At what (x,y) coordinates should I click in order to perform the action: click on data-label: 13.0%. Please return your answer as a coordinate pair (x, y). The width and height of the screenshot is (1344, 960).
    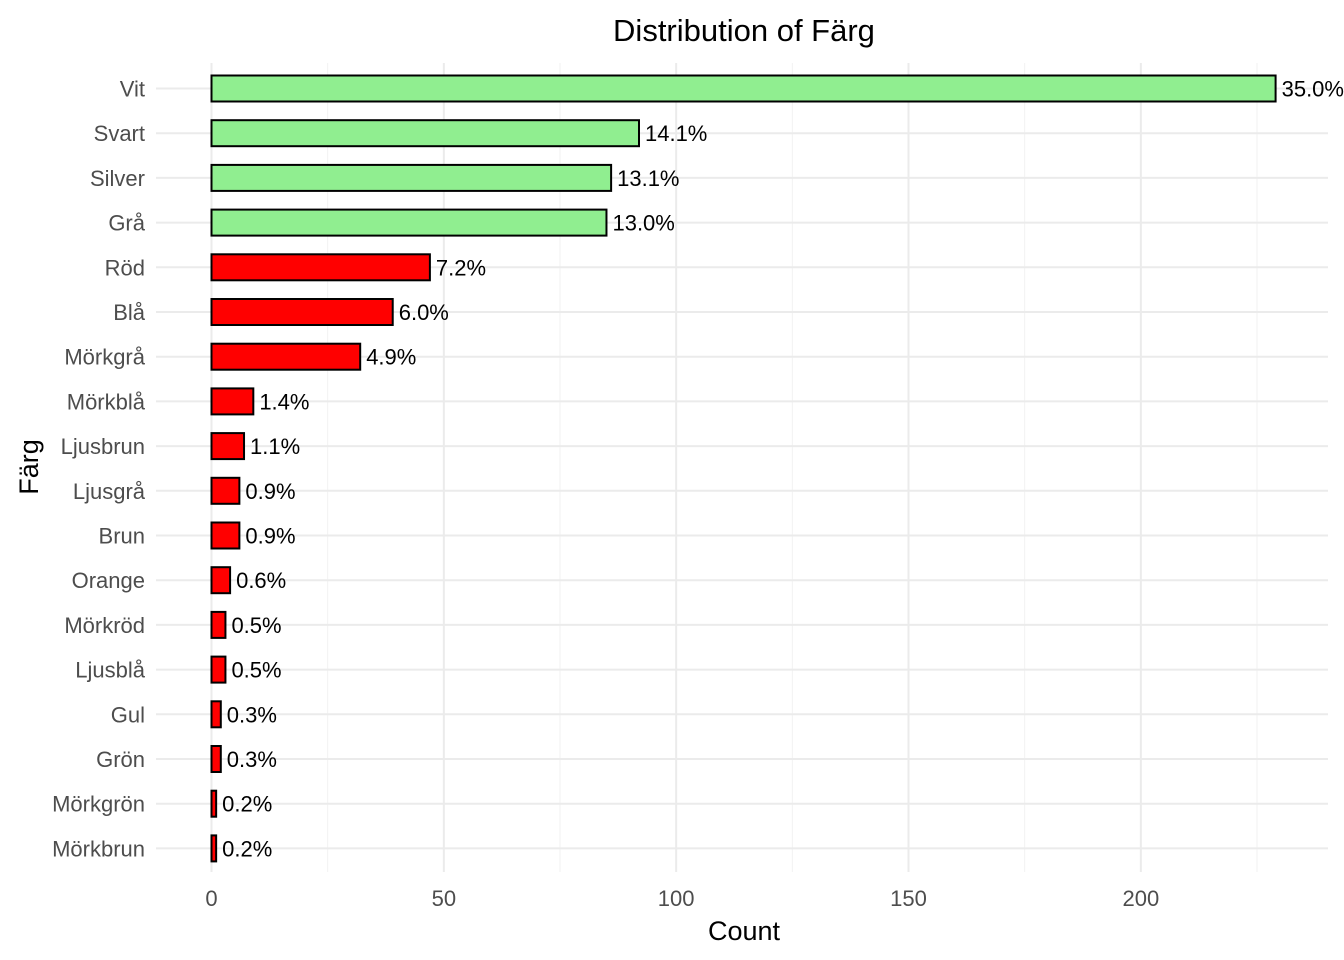
    Looking at the image, I should click on (643, 223).